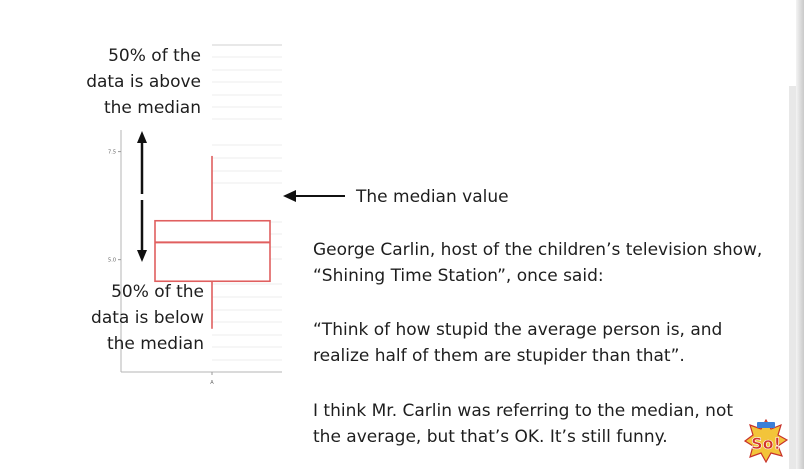  What do you see at coordinates (212, 383) in the screenshot?
I see `x-tick-label: A` at bounding box center [212, 383].